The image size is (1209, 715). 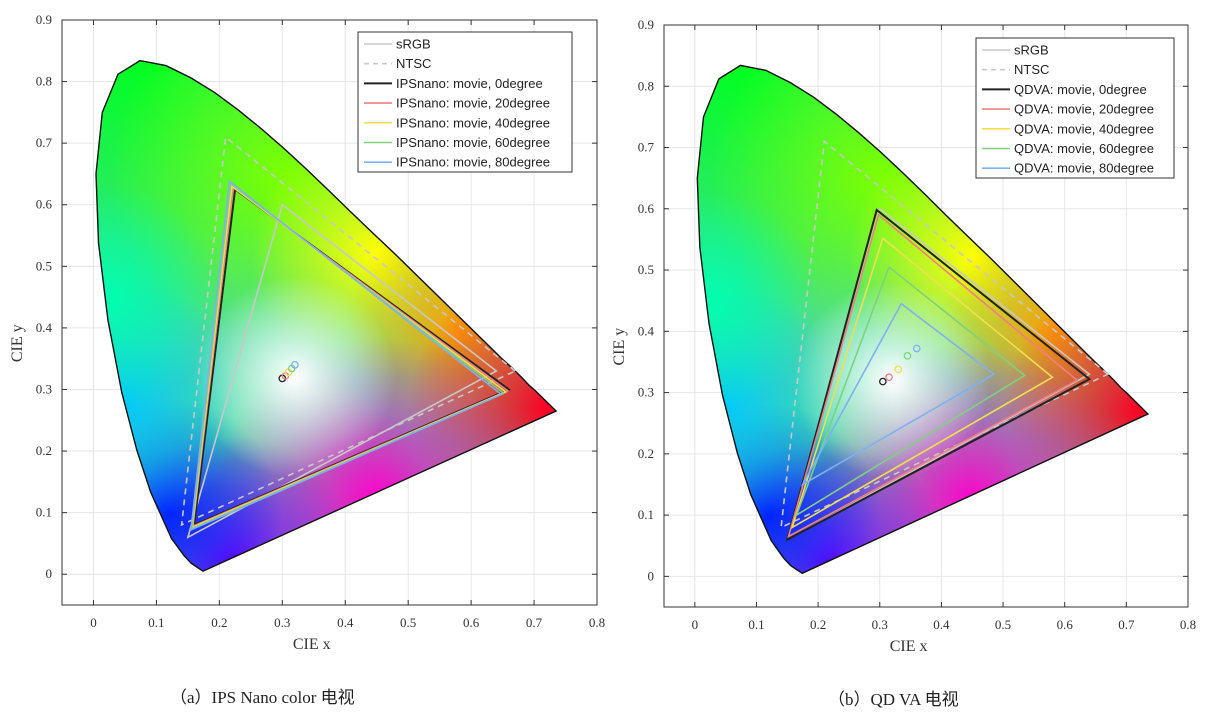 What do you see at coordinates (1084, 168) in the screenshot?
I see `legend-label: QDVA: movie, 80degree` at bounding box center [1084, 168].